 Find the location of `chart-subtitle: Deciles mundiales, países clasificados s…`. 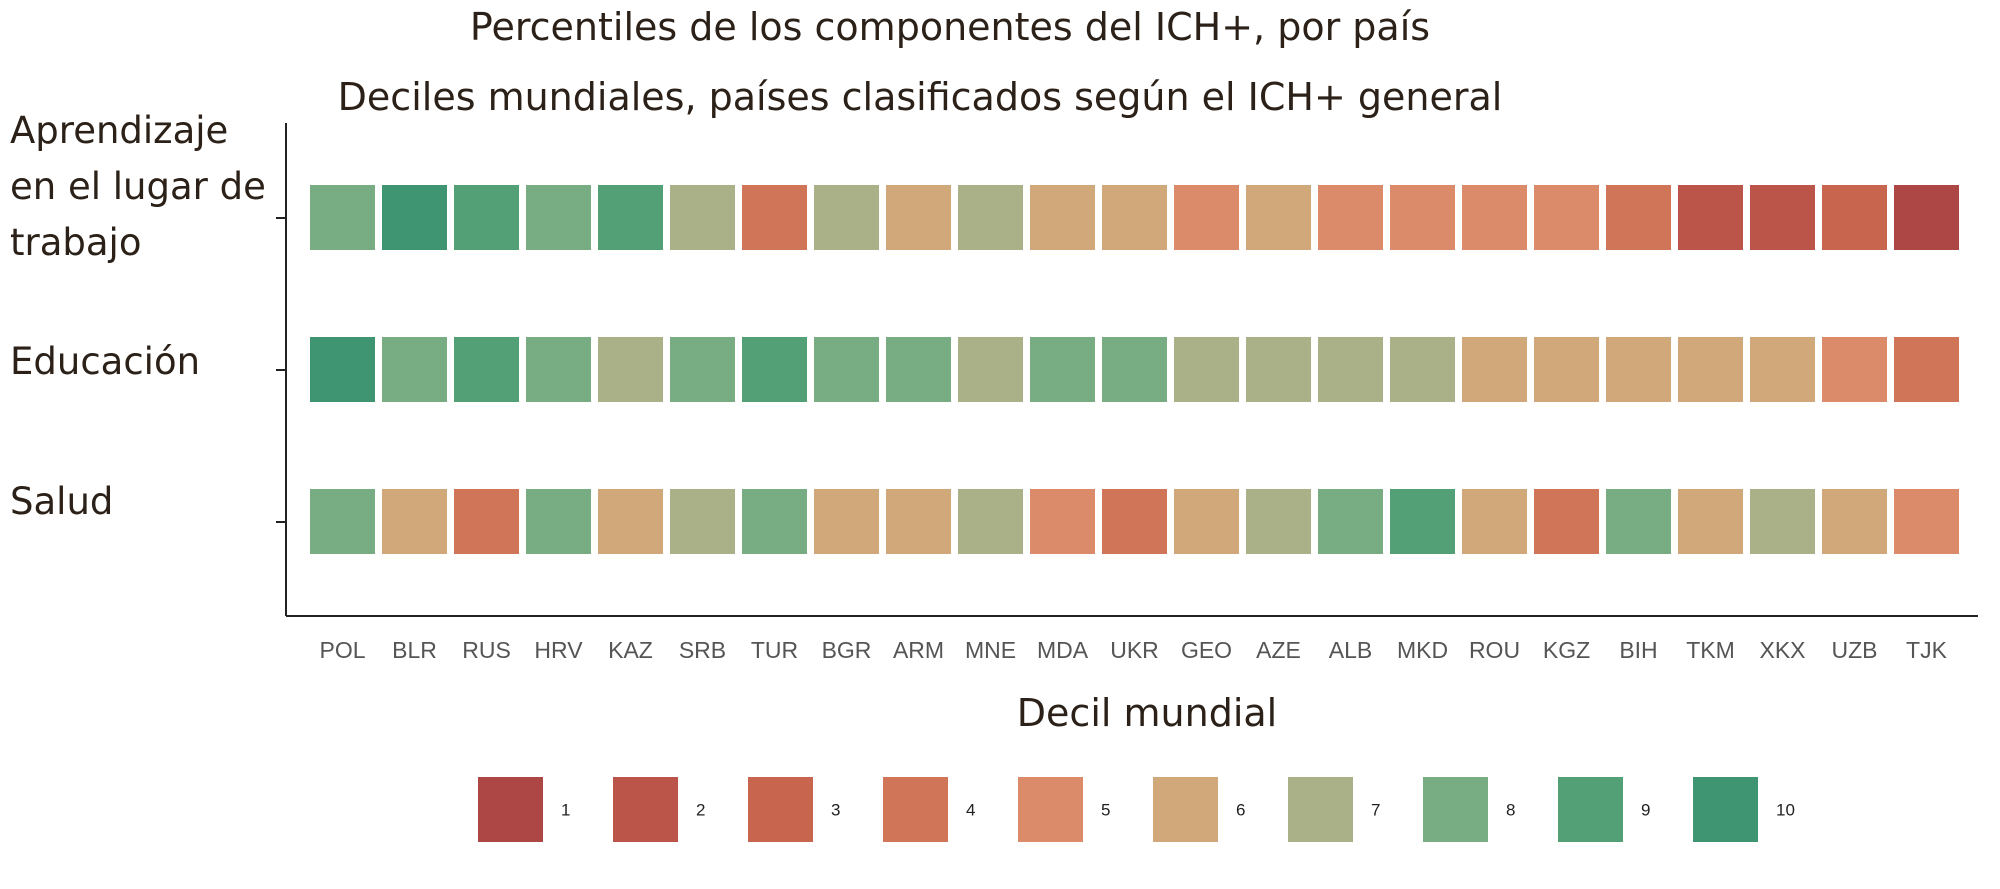

chart-subtitle: Deciles mundiales, países clasificados s… is located at coordinates (920, 97).